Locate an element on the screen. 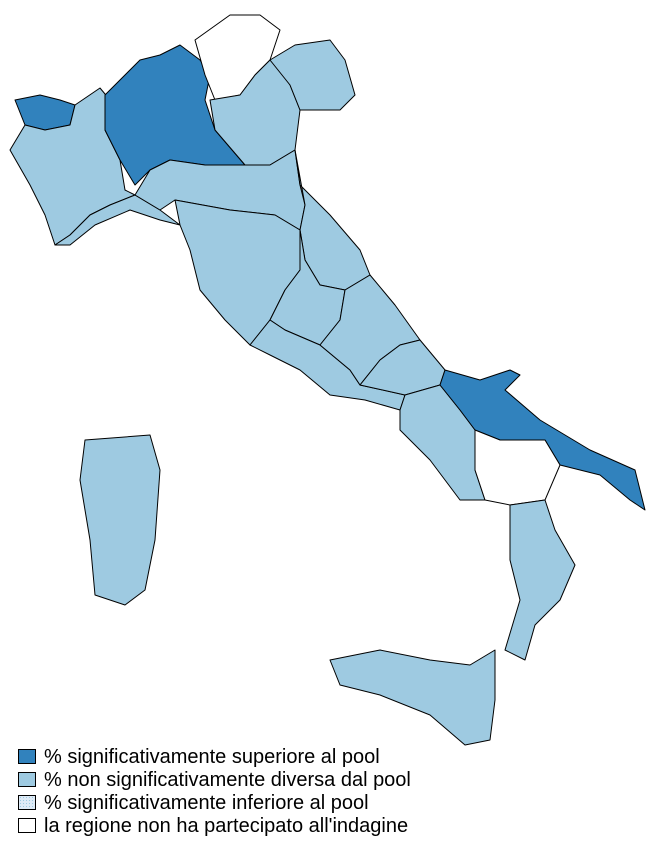 This screenshot has height=855, width=663. legend-swatch-non-diversa is located at coordinates (27, 779).